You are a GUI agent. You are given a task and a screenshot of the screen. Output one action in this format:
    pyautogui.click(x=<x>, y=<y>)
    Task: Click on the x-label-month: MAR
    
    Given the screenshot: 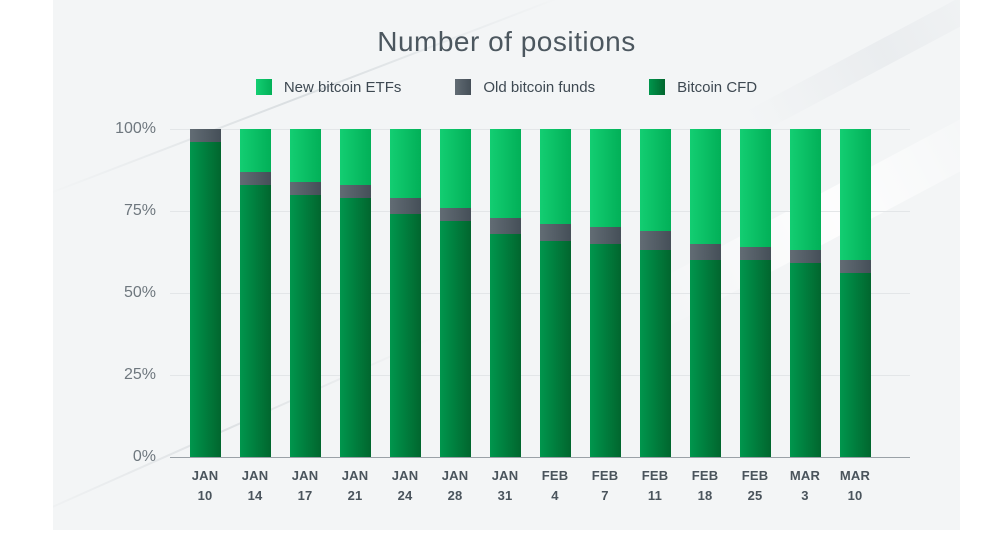 What is the action you would take?
    pyautogui.click(x=855, y=475)
    